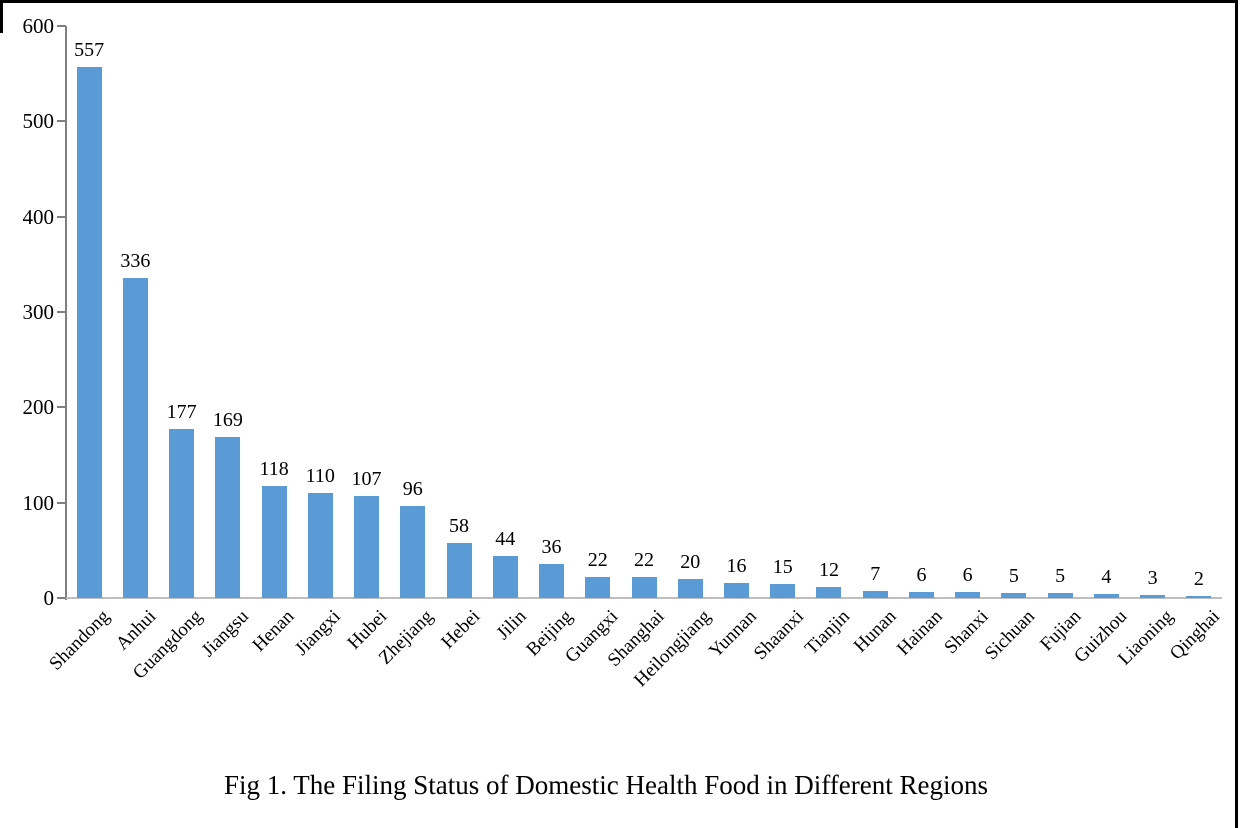 Image resolution: width=1241 pixels, height=828 pixels. What do you see at coordinates (1198, 579) in the screenshot?
I see `bar-value-label: 2` at bounding box center [1198, 579].